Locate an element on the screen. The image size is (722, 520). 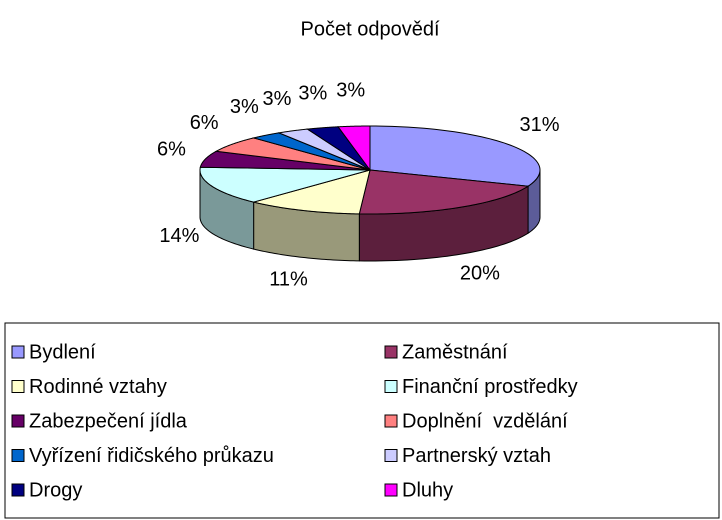
legend-label: Zaměstnání is located at coordinates (455, 352).